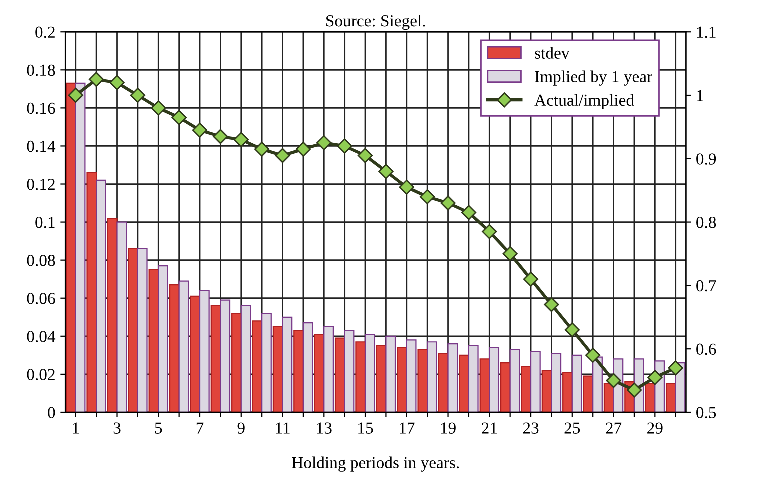 This screenshot has height=494, width=771. I want to click on legend-label: Actual/implied, so click(584, 102).